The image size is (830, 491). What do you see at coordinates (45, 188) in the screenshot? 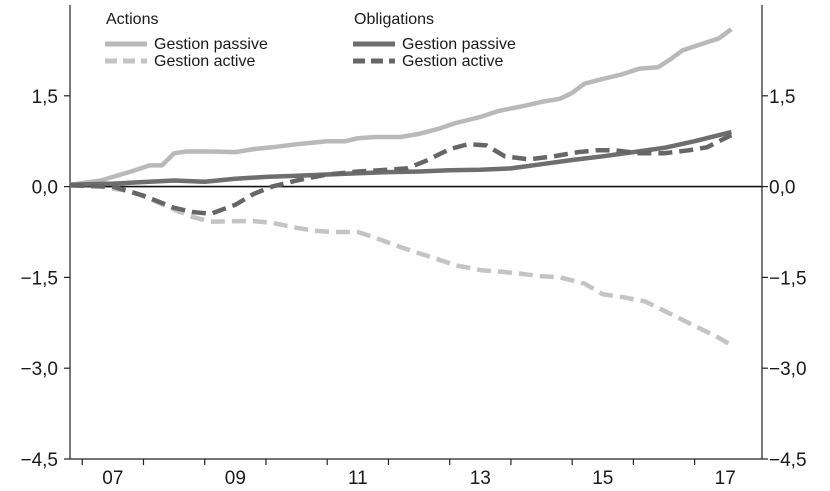
I see `y-tick-label-left: 0,0` at bounding box center [45, 188].